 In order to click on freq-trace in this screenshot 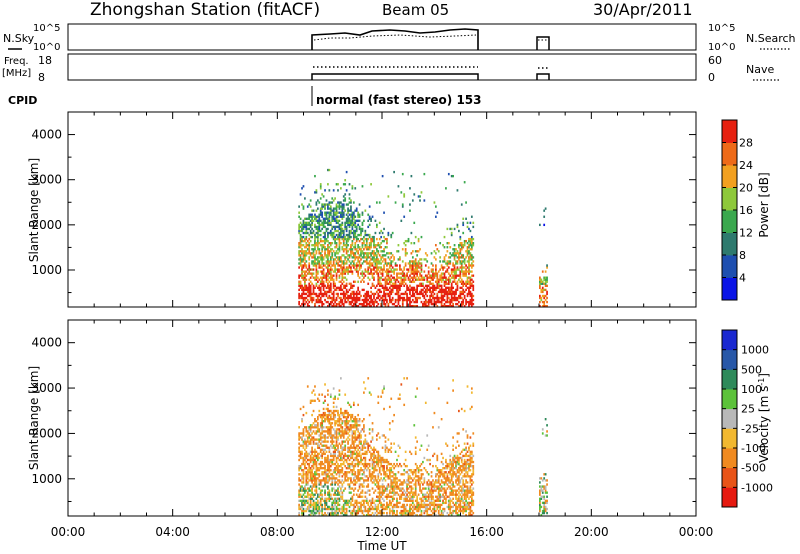, I will do `click(395, 76)`.